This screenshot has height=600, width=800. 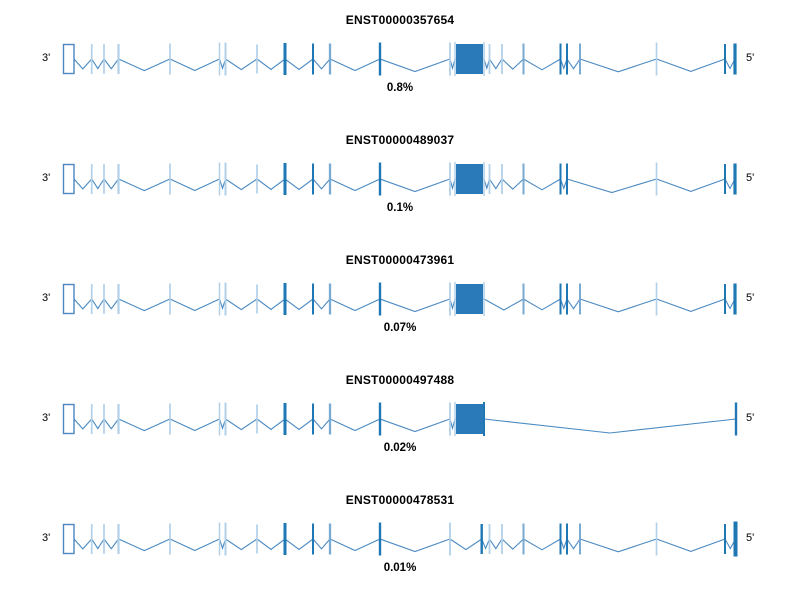 I want to click on usage-percent: 0.02%, so click(x=400, y=448).